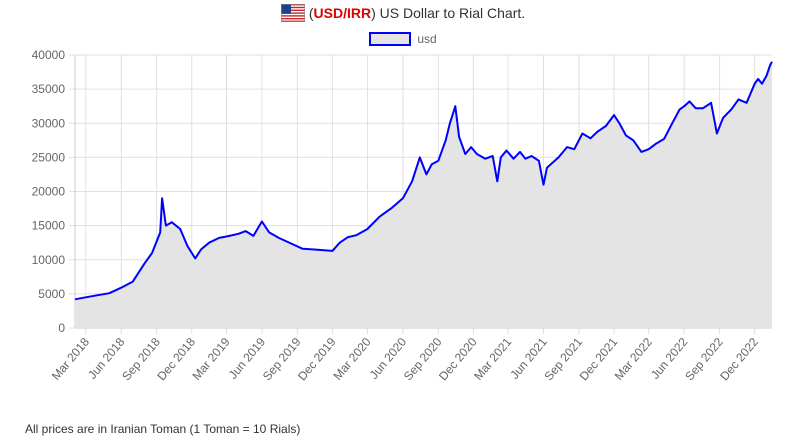 Image resolution: width=806 pixels, height=438 pixels. What do you see at coordinates (292, 13) in the screenshot?
I see `us-flag-icon` at bounding box center [292, 13].